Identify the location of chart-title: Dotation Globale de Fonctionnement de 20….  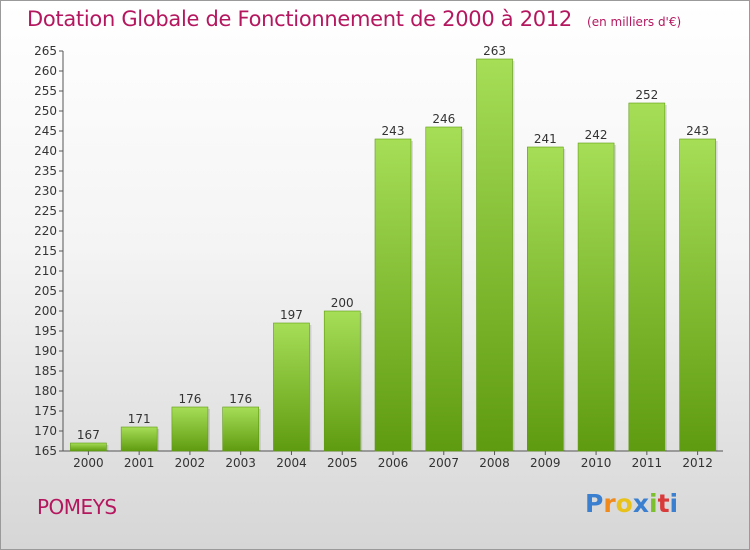
(299, 19).